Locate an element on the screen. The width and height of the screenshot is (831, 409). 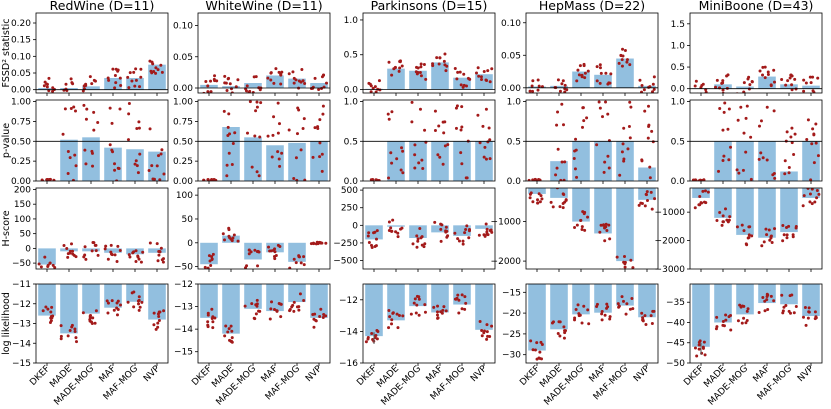
y-tick-label: −14 is located at coordinates (183, 330).